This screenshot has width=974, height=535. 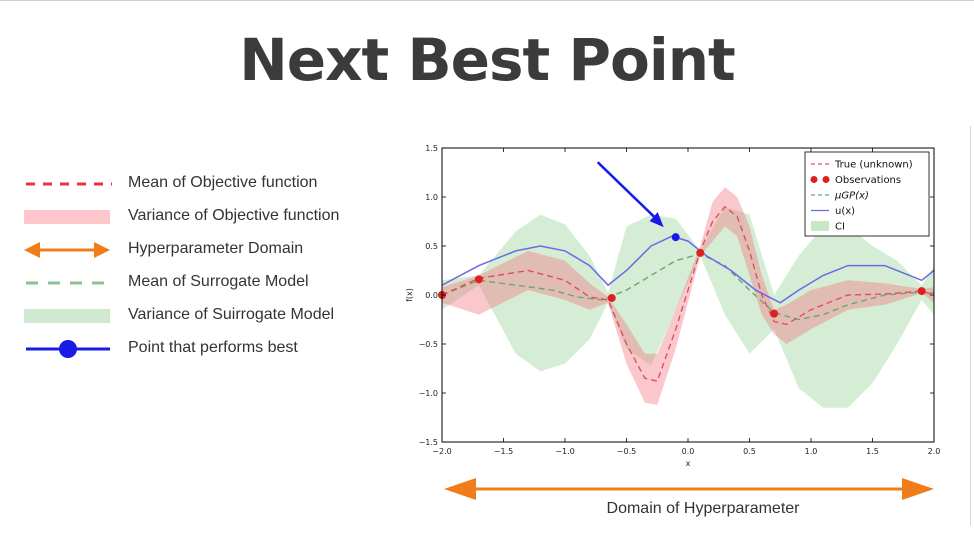 What do you see at coordinates (811, 451) in the screenshot?
I see `x-tick-label: 1.0` at bounding box center [811, 451].